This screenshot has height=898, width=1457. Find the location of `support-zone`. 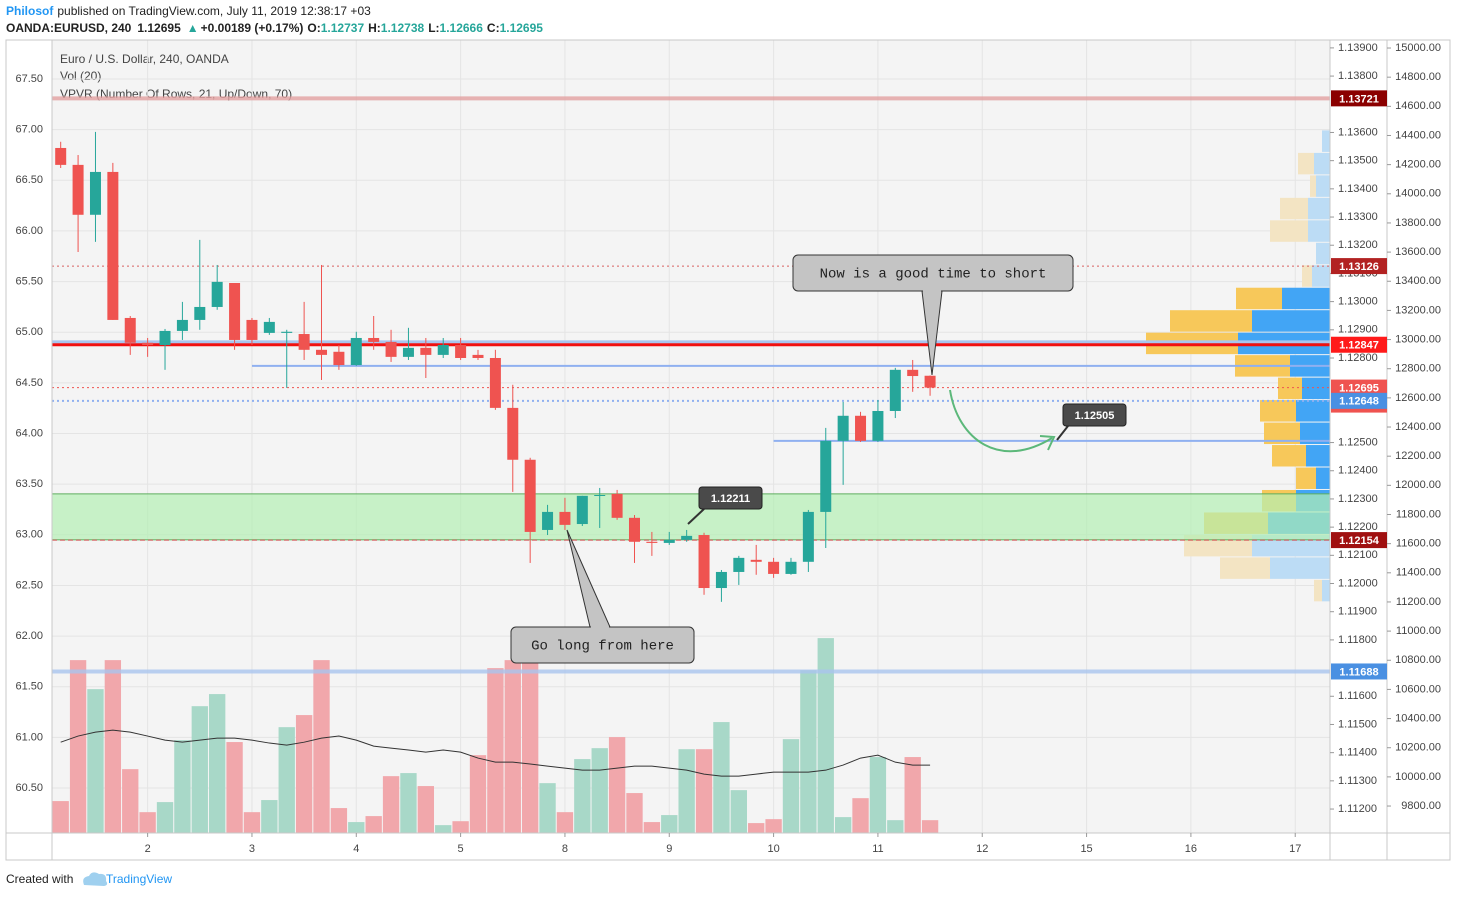

support-zone is located at coordinates (691, 517).